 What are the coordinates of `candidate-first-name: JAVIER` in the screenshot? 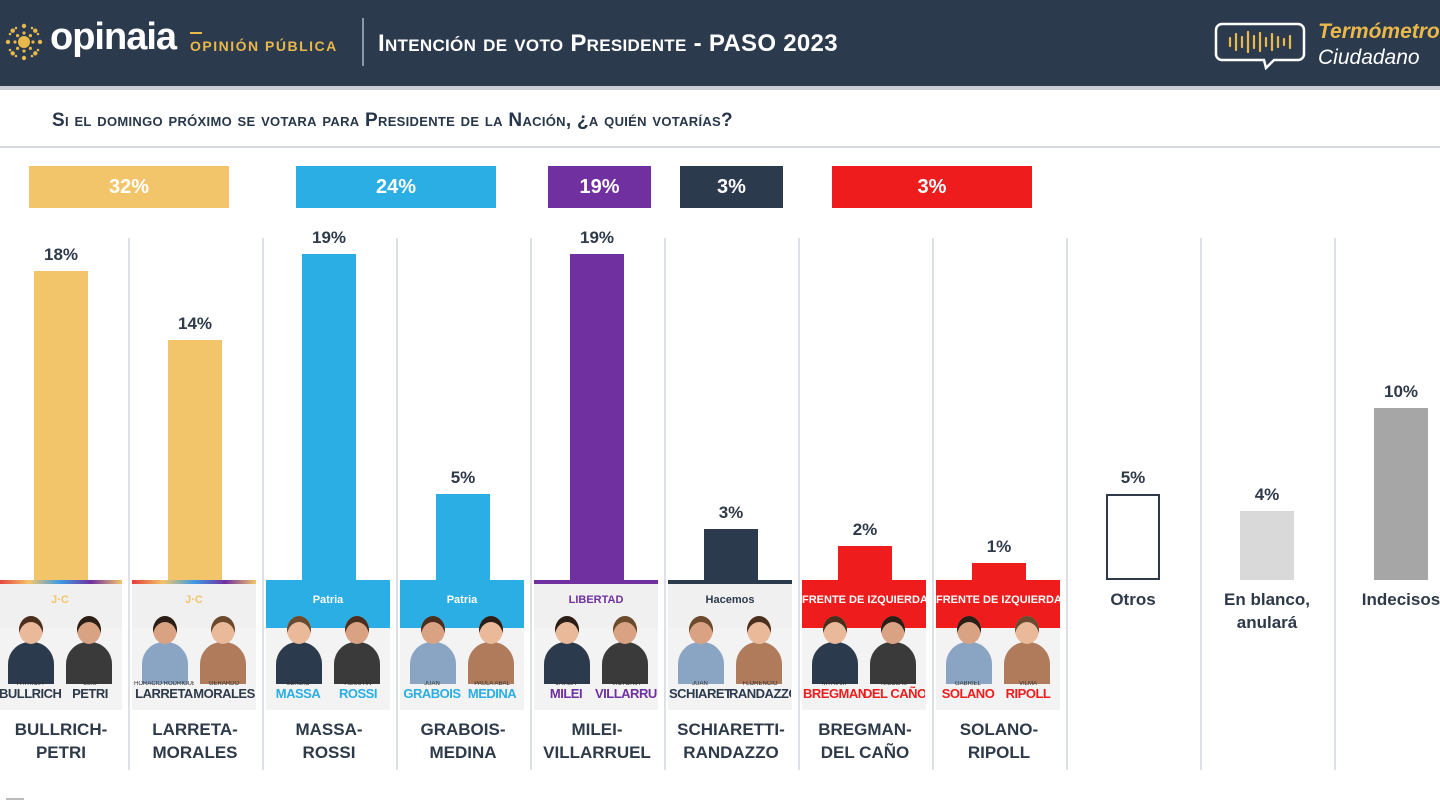 It's located at (566, 684).